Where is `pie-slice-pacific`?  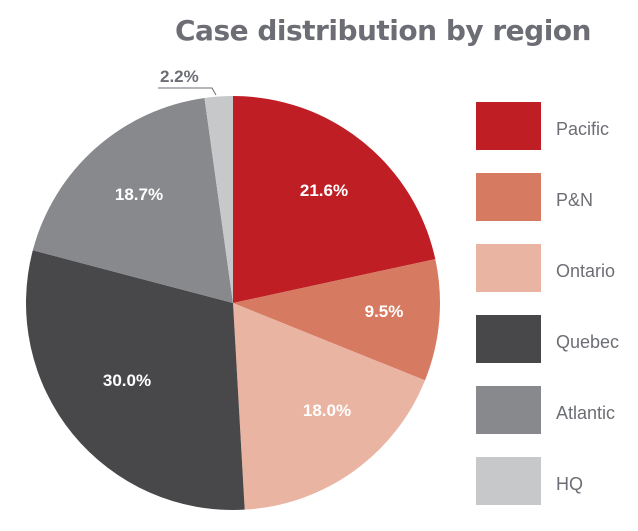 pie-slice-pacific is located at coordinates (334, 199).